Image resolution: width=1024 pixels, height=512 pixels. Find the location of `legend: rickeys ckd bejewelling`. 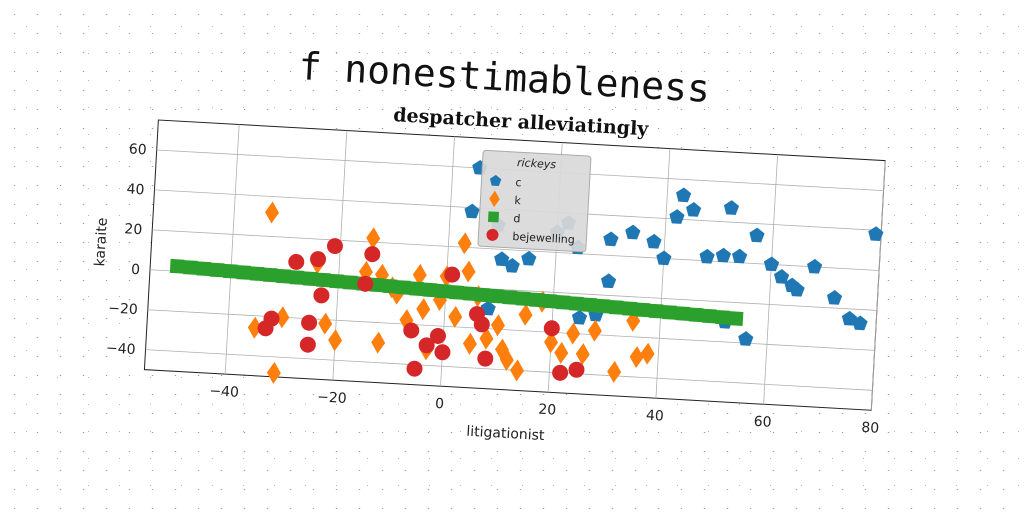

legend: rickeys ckd bejewelling is located at coordinates (534, 201).